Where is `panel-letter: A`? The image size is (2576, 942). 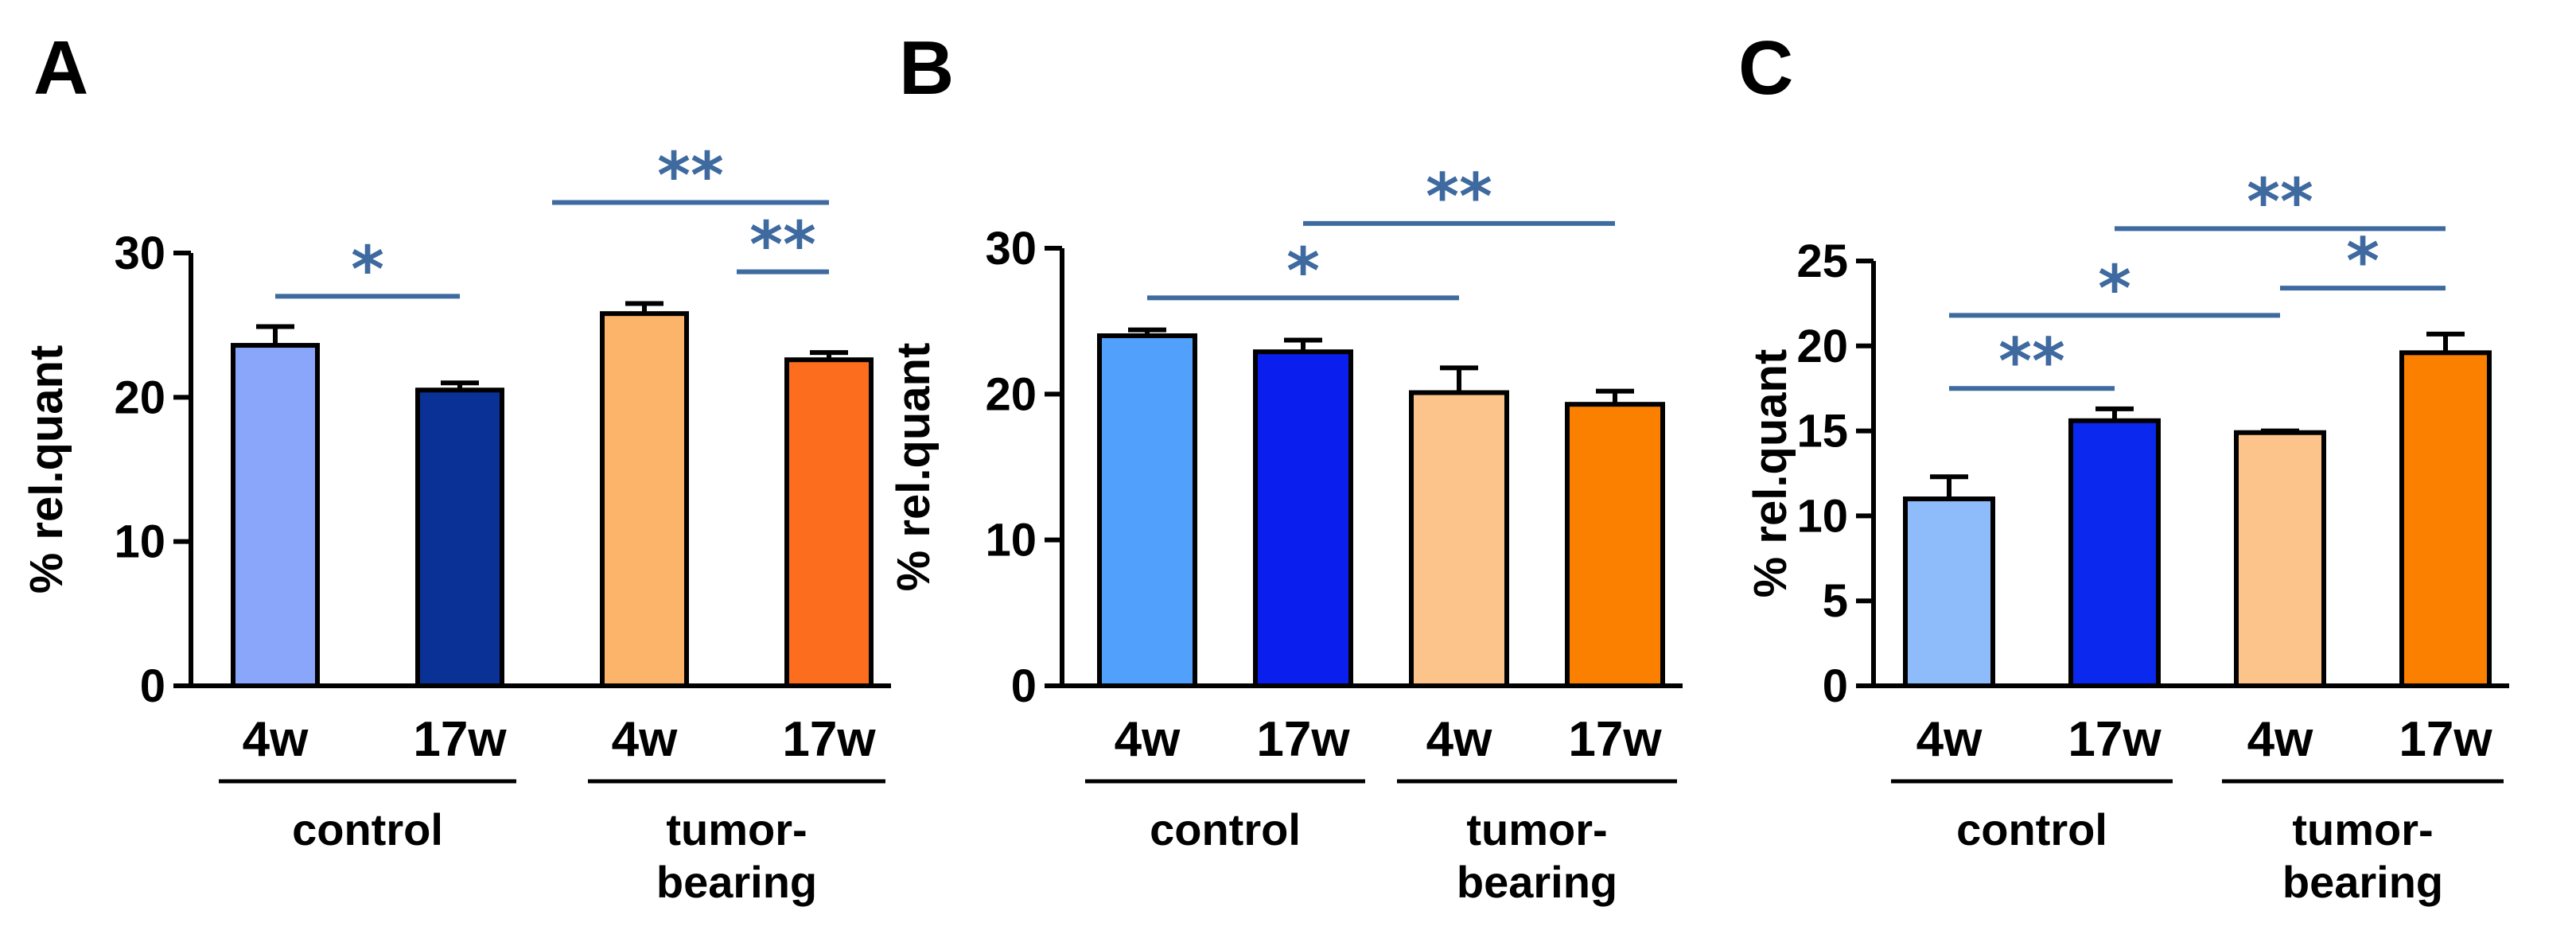 panel-letter: A is located at coordinates (61, 68).